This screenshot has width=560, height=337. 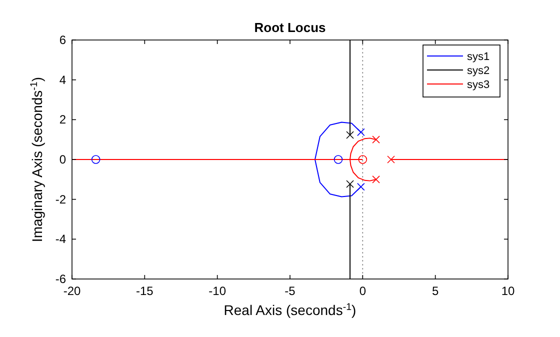 I want to click on x-tick-label: -10, so click(x=217, y=291).